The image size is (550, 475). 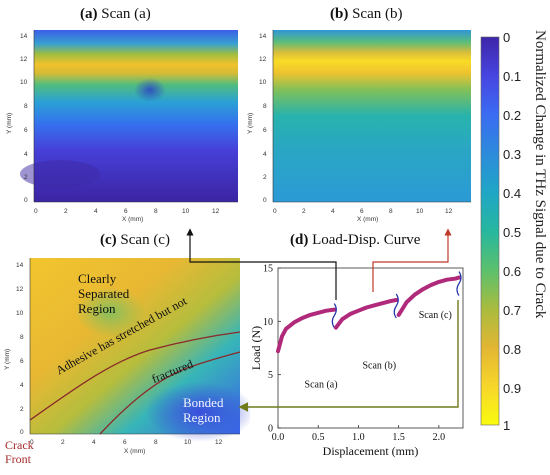 I want to click on panel-b-xtick: 6, so click(x=362, y=211).